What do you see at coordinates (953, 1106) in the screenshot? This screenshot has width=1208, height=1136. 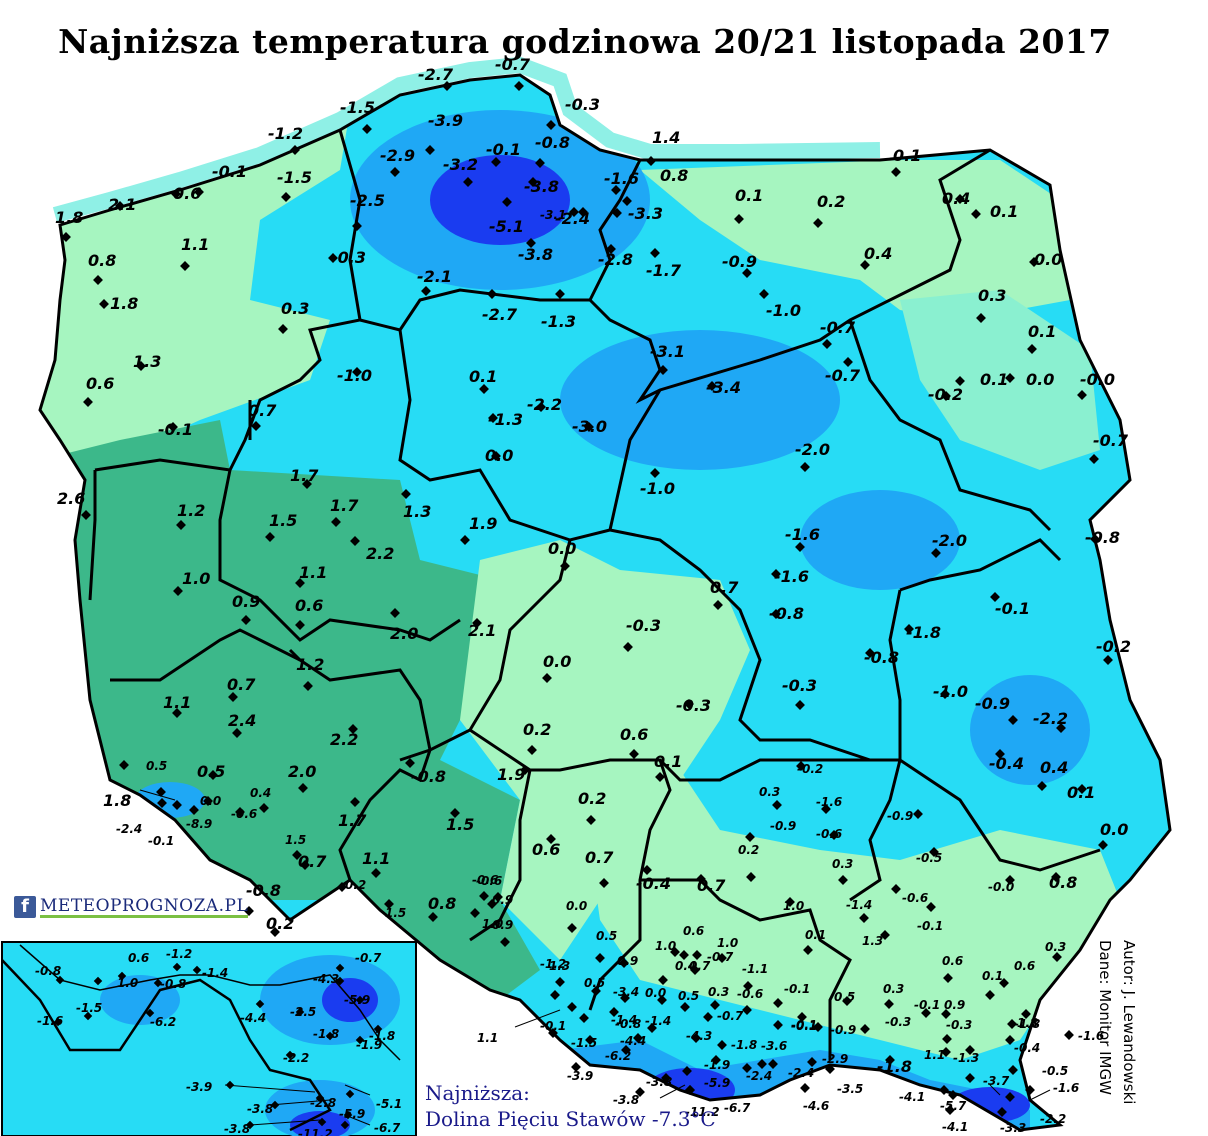 I see `station-temperature-label: -5.7` at bounding box center [953, 1106].